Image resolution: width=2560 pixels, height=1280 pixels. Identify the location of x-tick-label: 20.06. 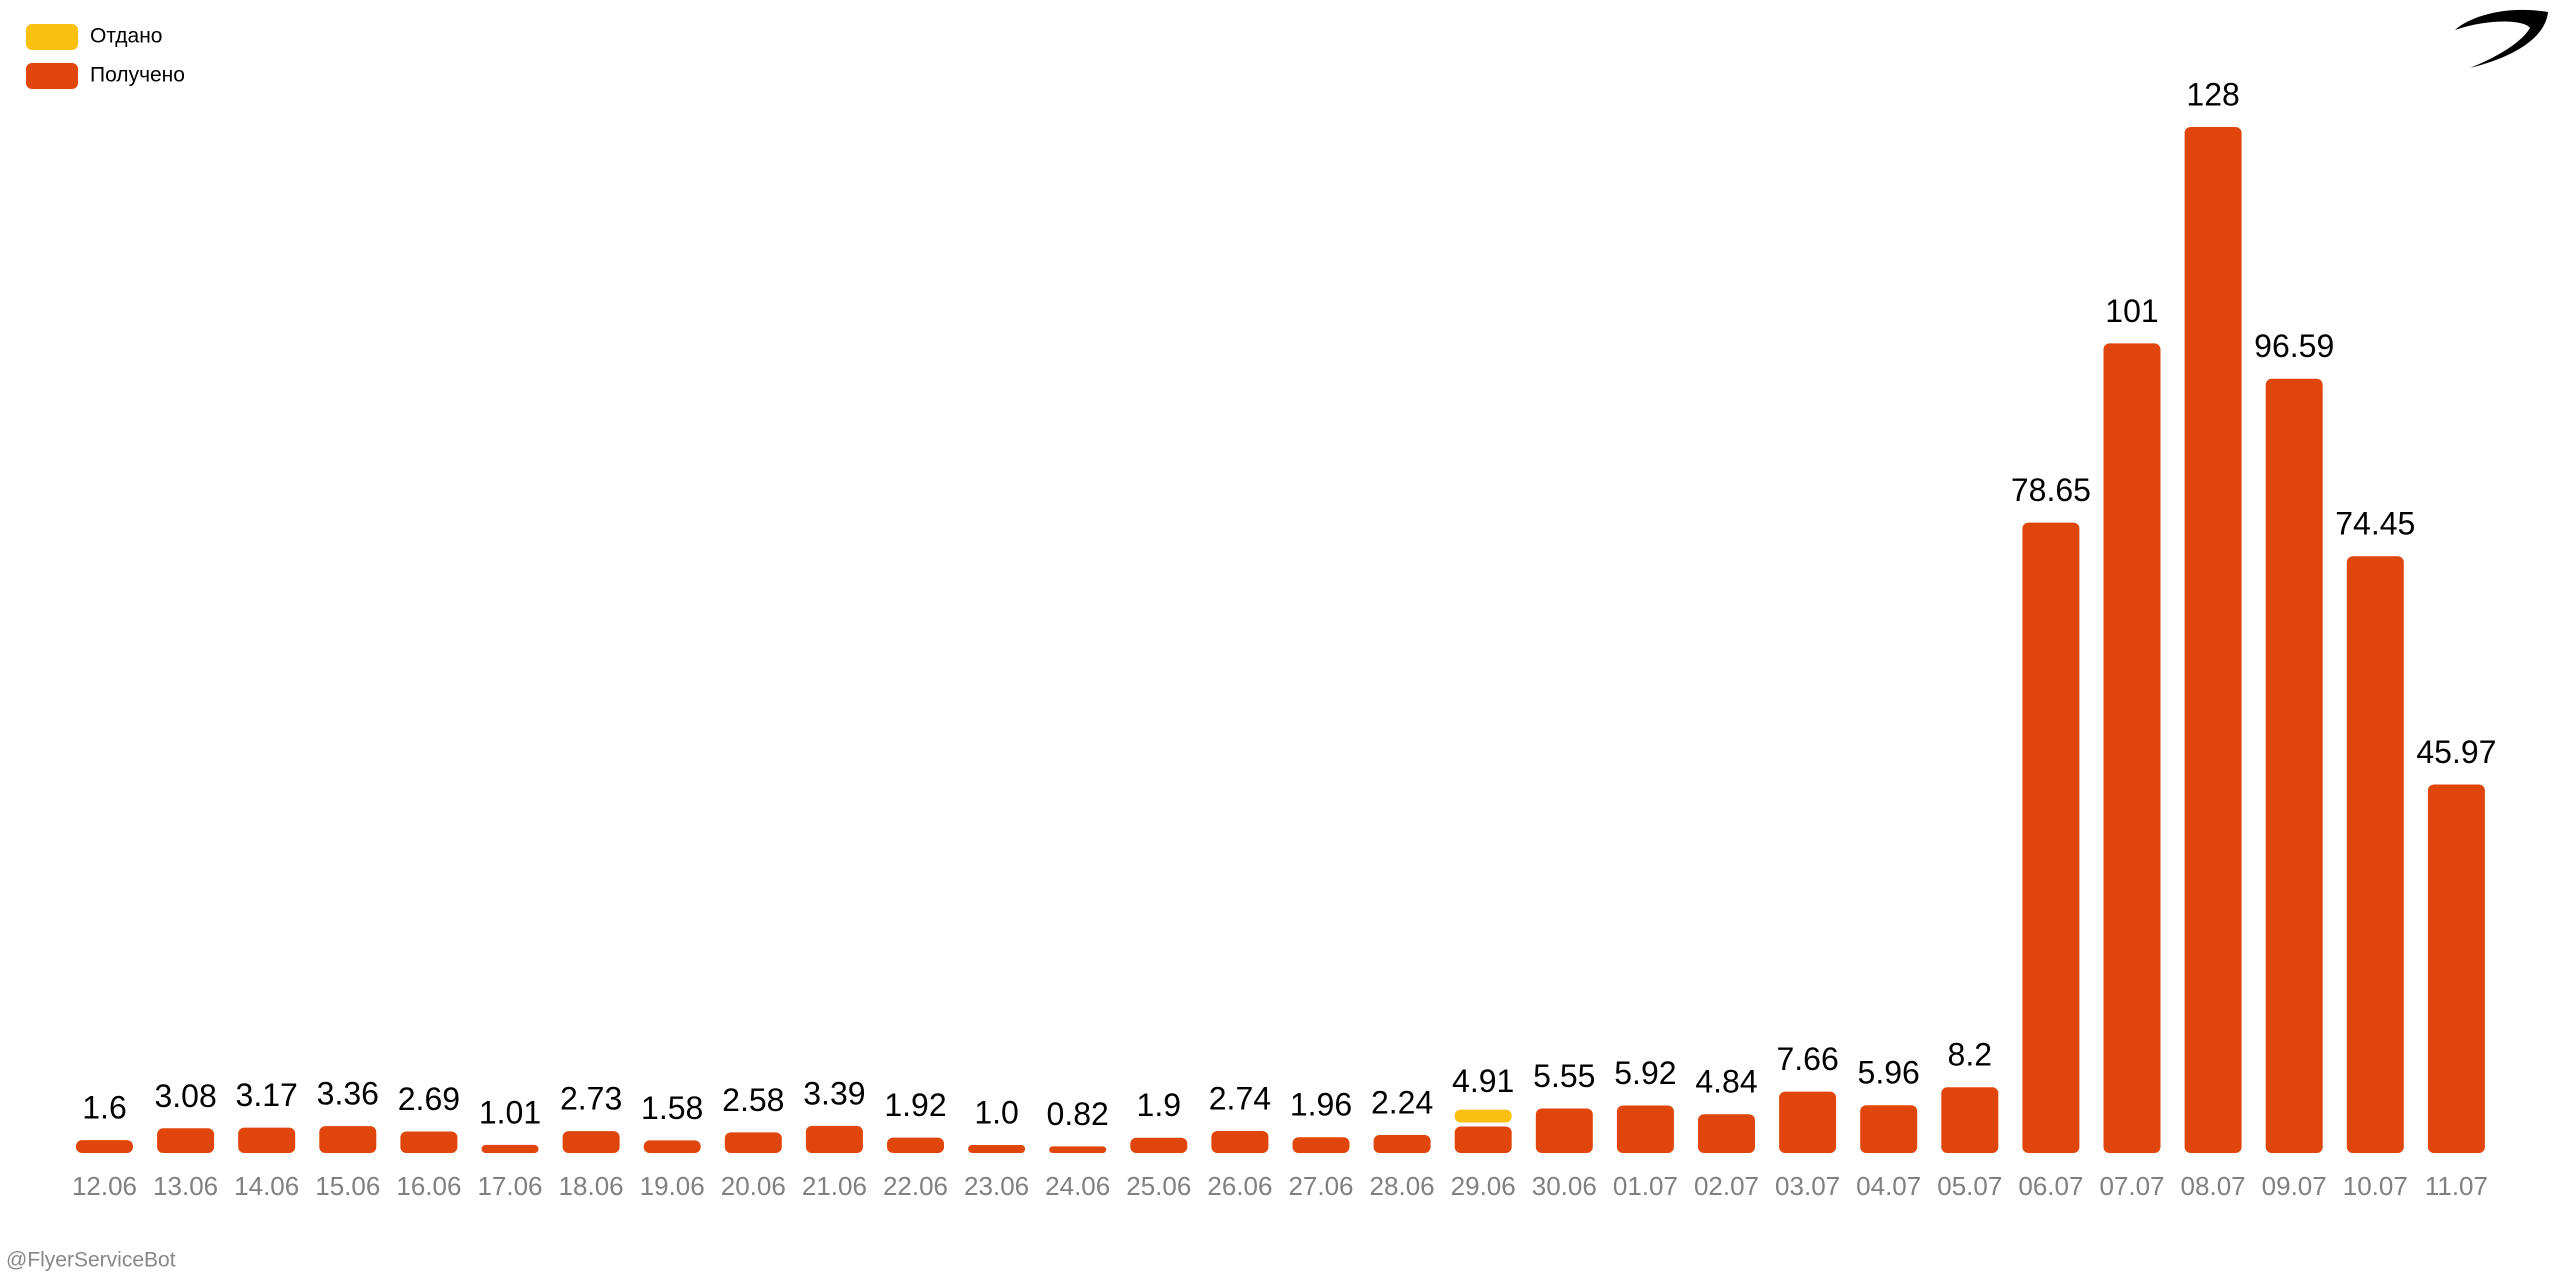
(753, 1186).